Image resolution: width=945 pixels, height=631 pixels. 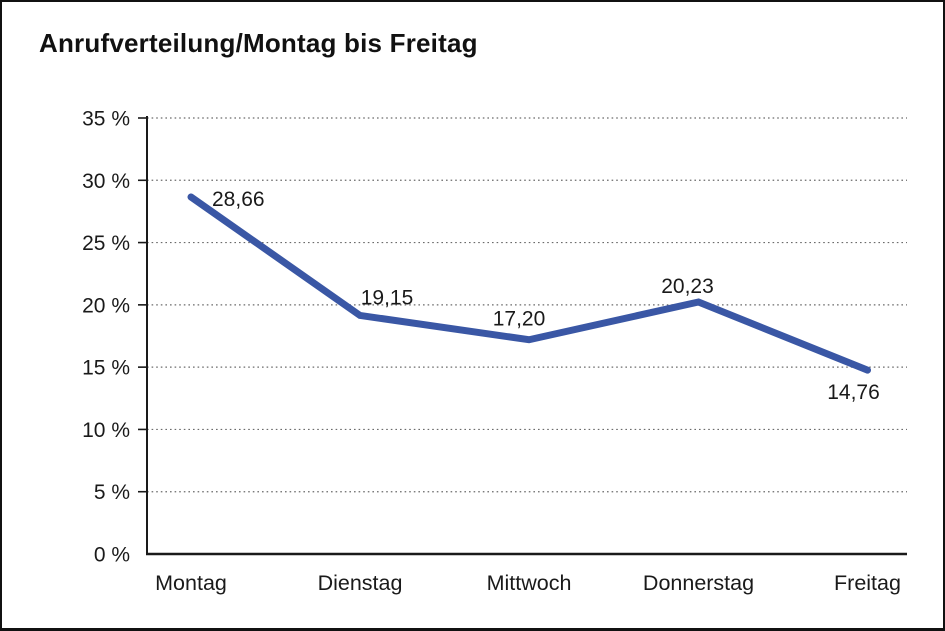 What do you see at coordinates (106, 119) in the screenshot?
I see `y-axis-label: 35 %` at bounding box center [106, 119].